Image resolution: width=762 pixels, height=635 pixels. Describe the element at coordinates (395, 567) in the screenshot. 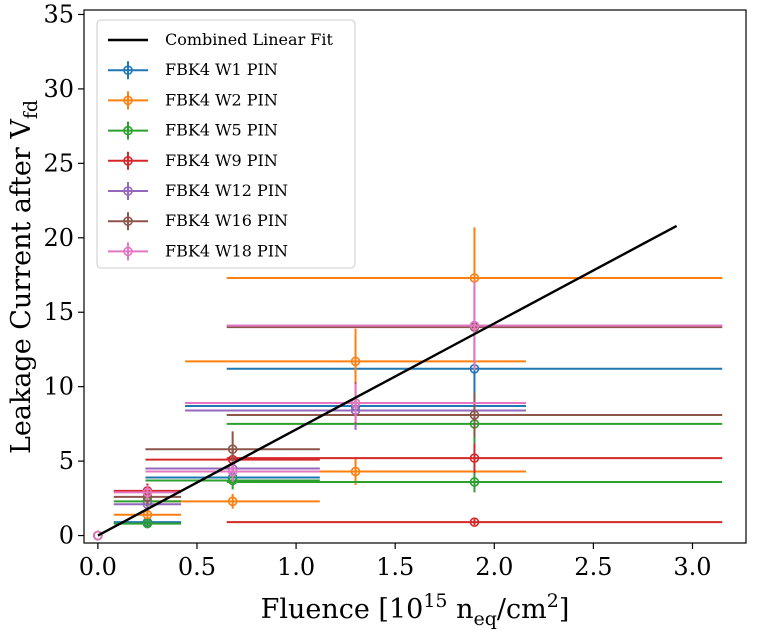

I see `x-tick-label: 1.5` at that location.